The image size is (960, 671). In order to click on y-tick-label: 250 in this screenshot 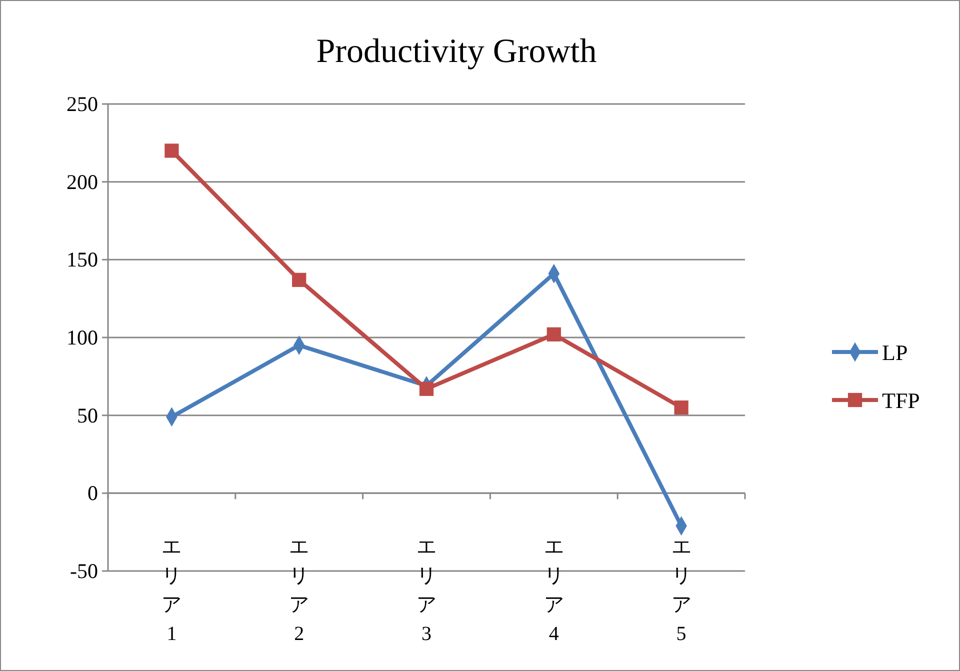, I will do `click(82, 104)`.